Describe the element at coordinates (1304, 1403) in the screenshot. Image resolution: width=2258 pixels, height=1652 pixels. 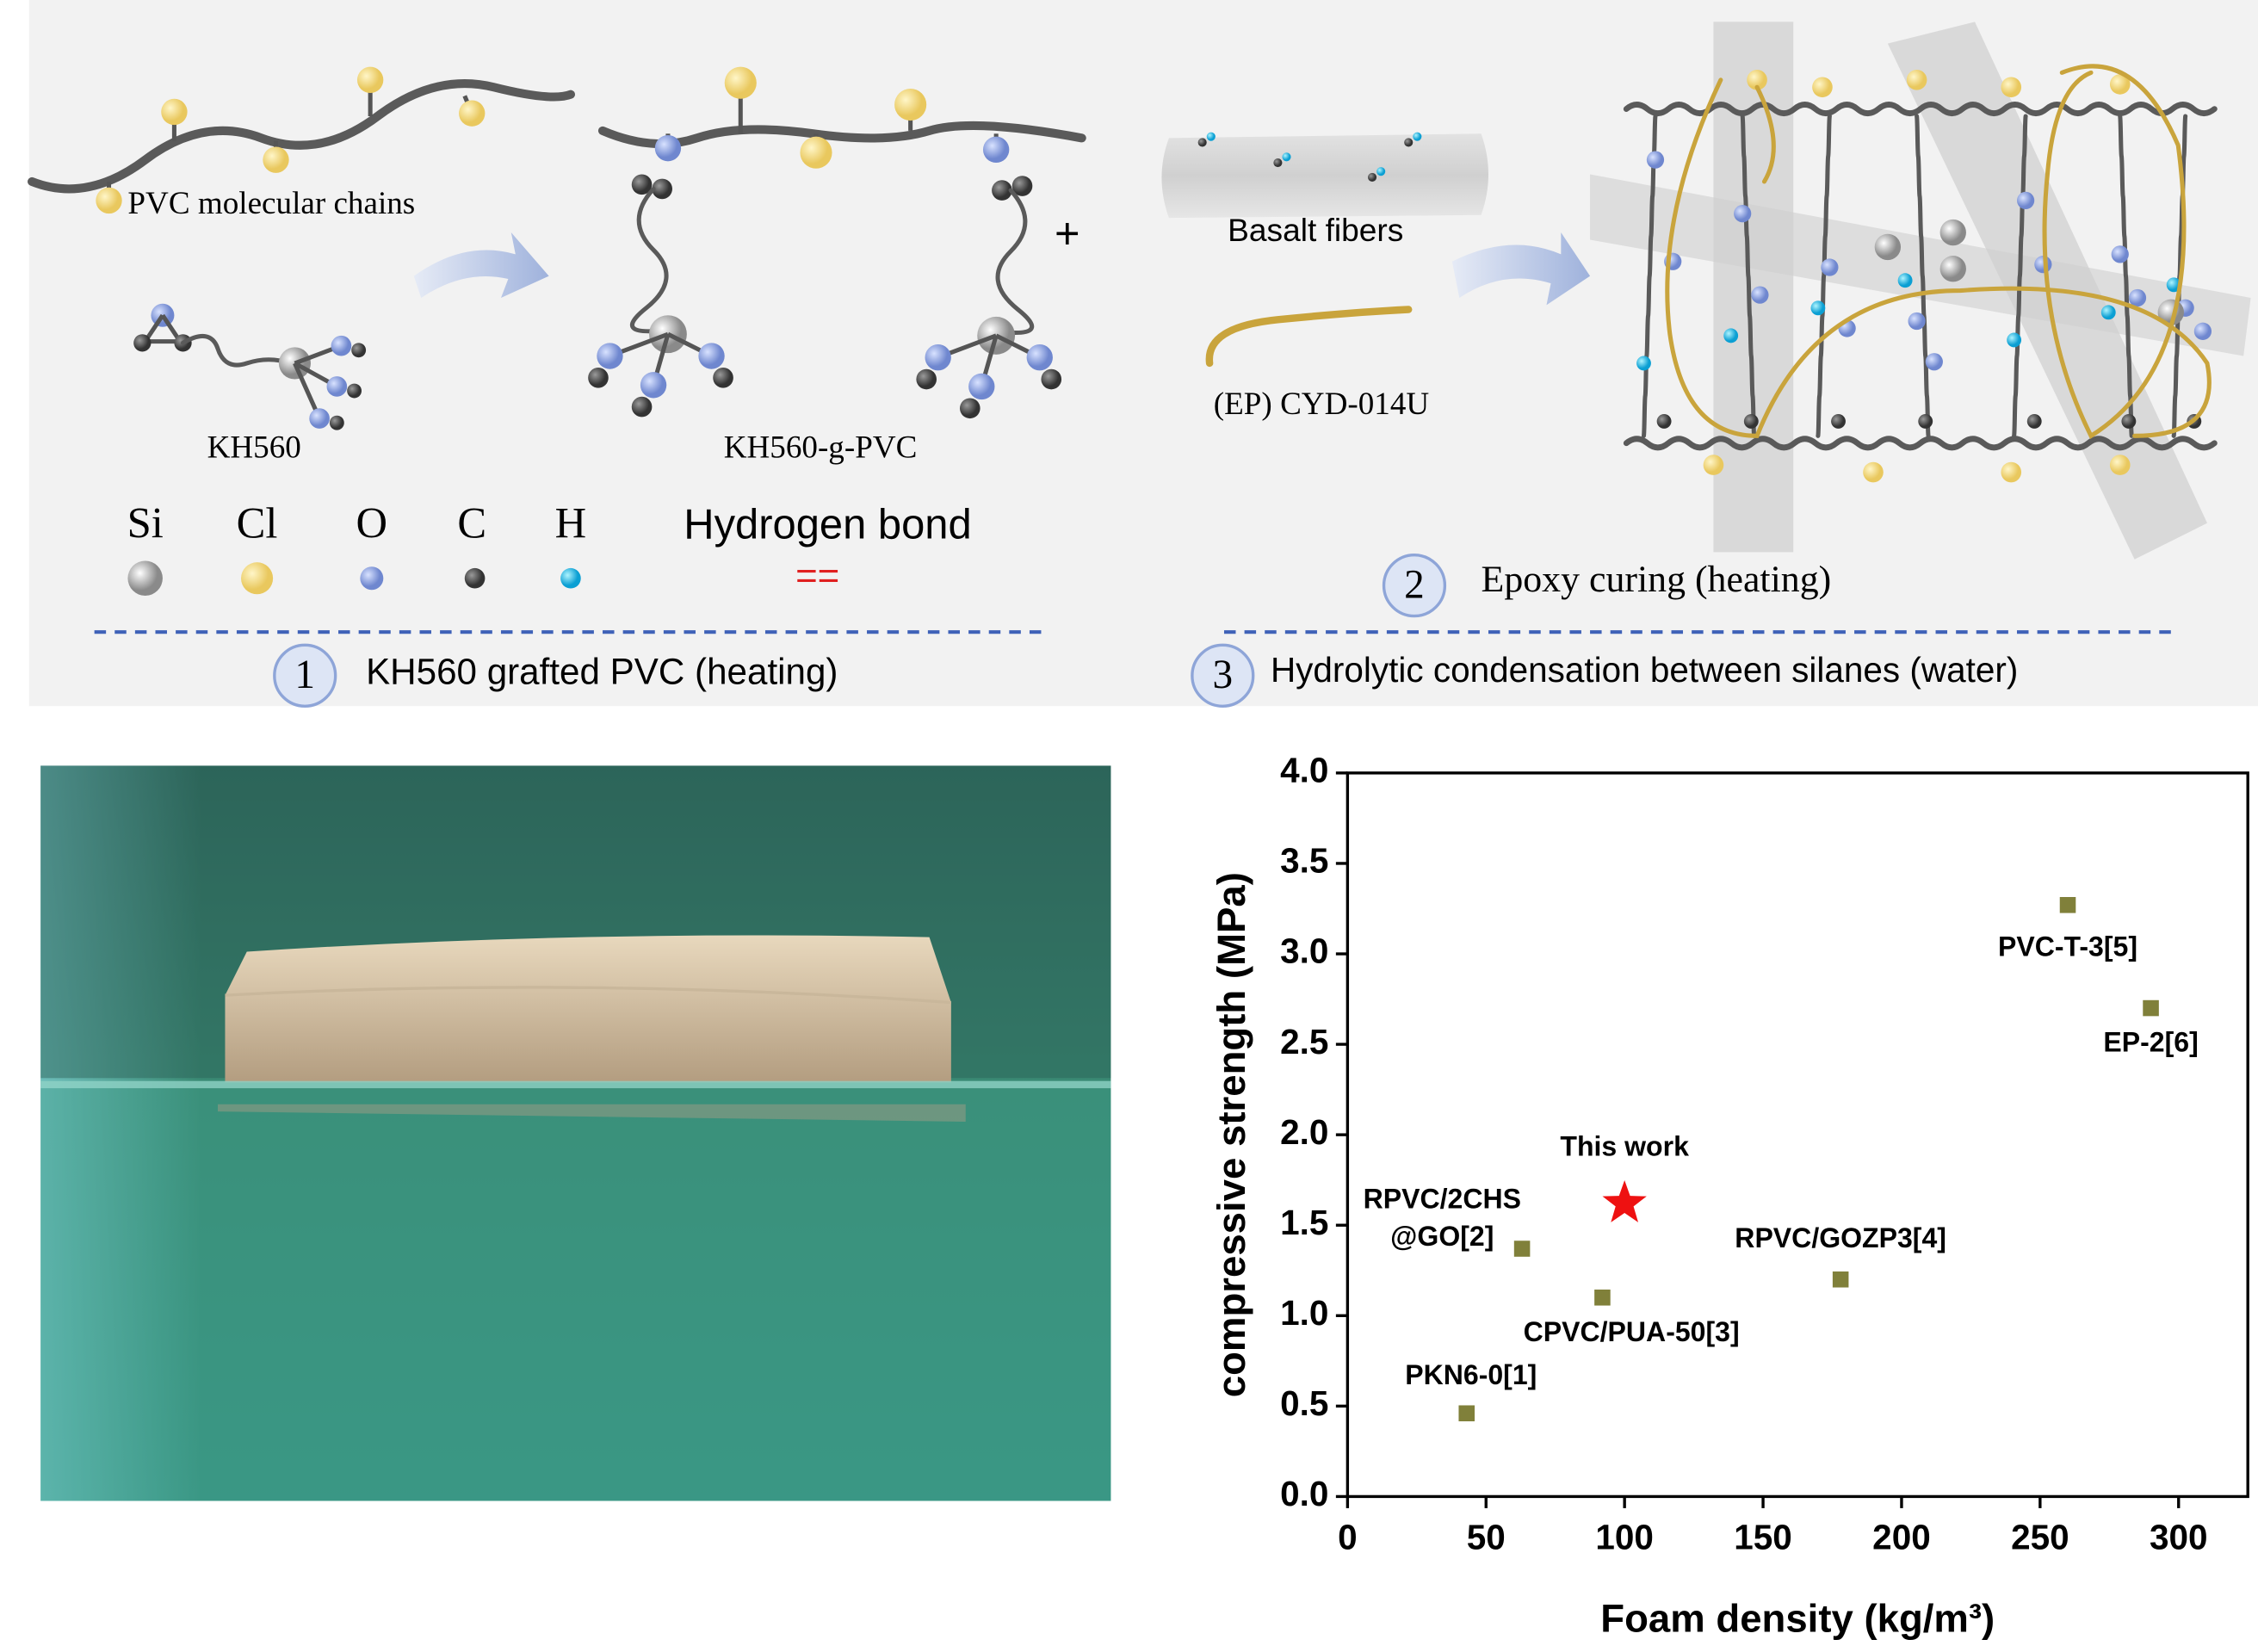
I see `y-tick-label: 0.5` at that location.